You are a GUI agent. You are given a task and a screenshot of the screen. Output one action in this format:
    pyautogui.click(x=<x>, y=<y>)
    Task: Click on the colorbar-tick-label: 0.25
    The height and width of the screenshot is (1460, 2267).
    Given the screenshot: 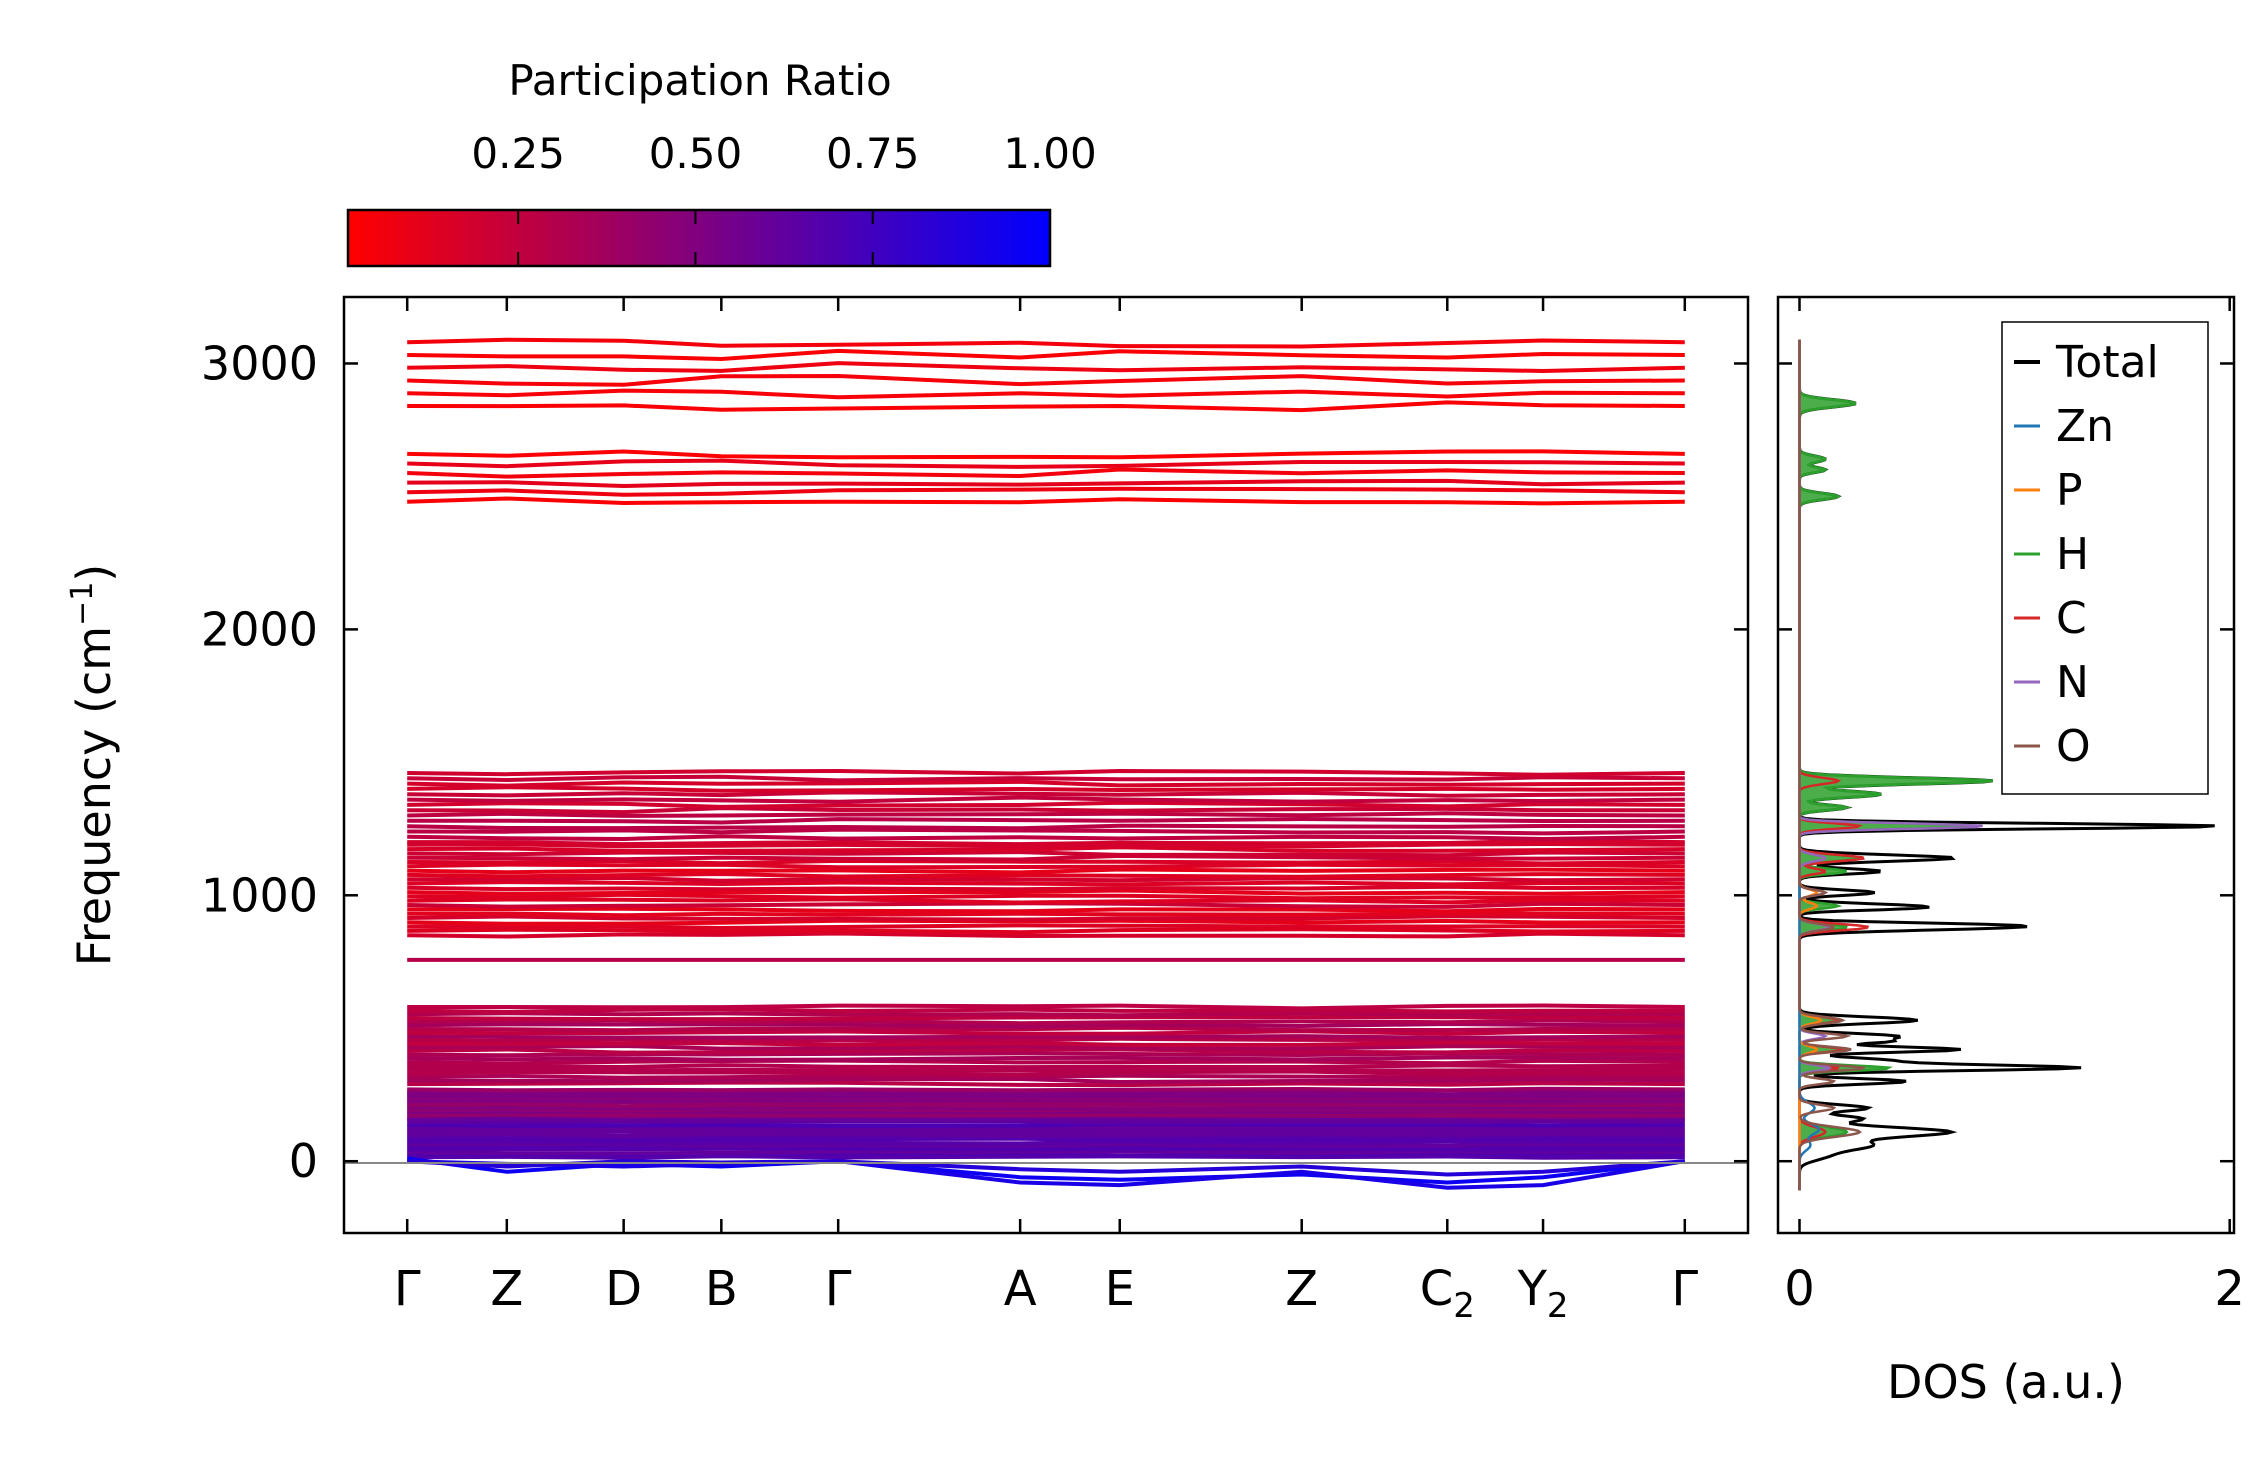 What is the action you would take?
    pyautogui.click(x=518, y=153)
    